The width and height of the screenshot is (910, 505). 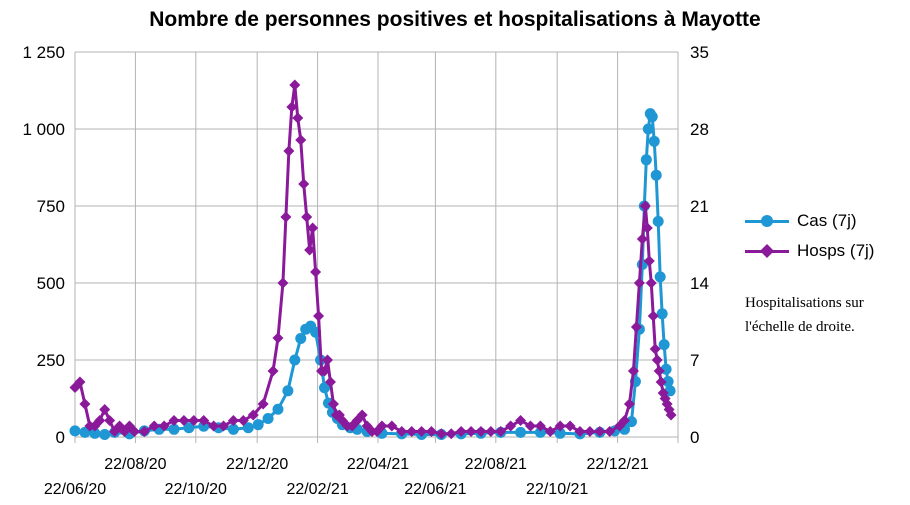 What do you see at coordinates (51, 283) in the screenshot?
I see `y-left-tick-label: 500` at bounding box center [51, 283].